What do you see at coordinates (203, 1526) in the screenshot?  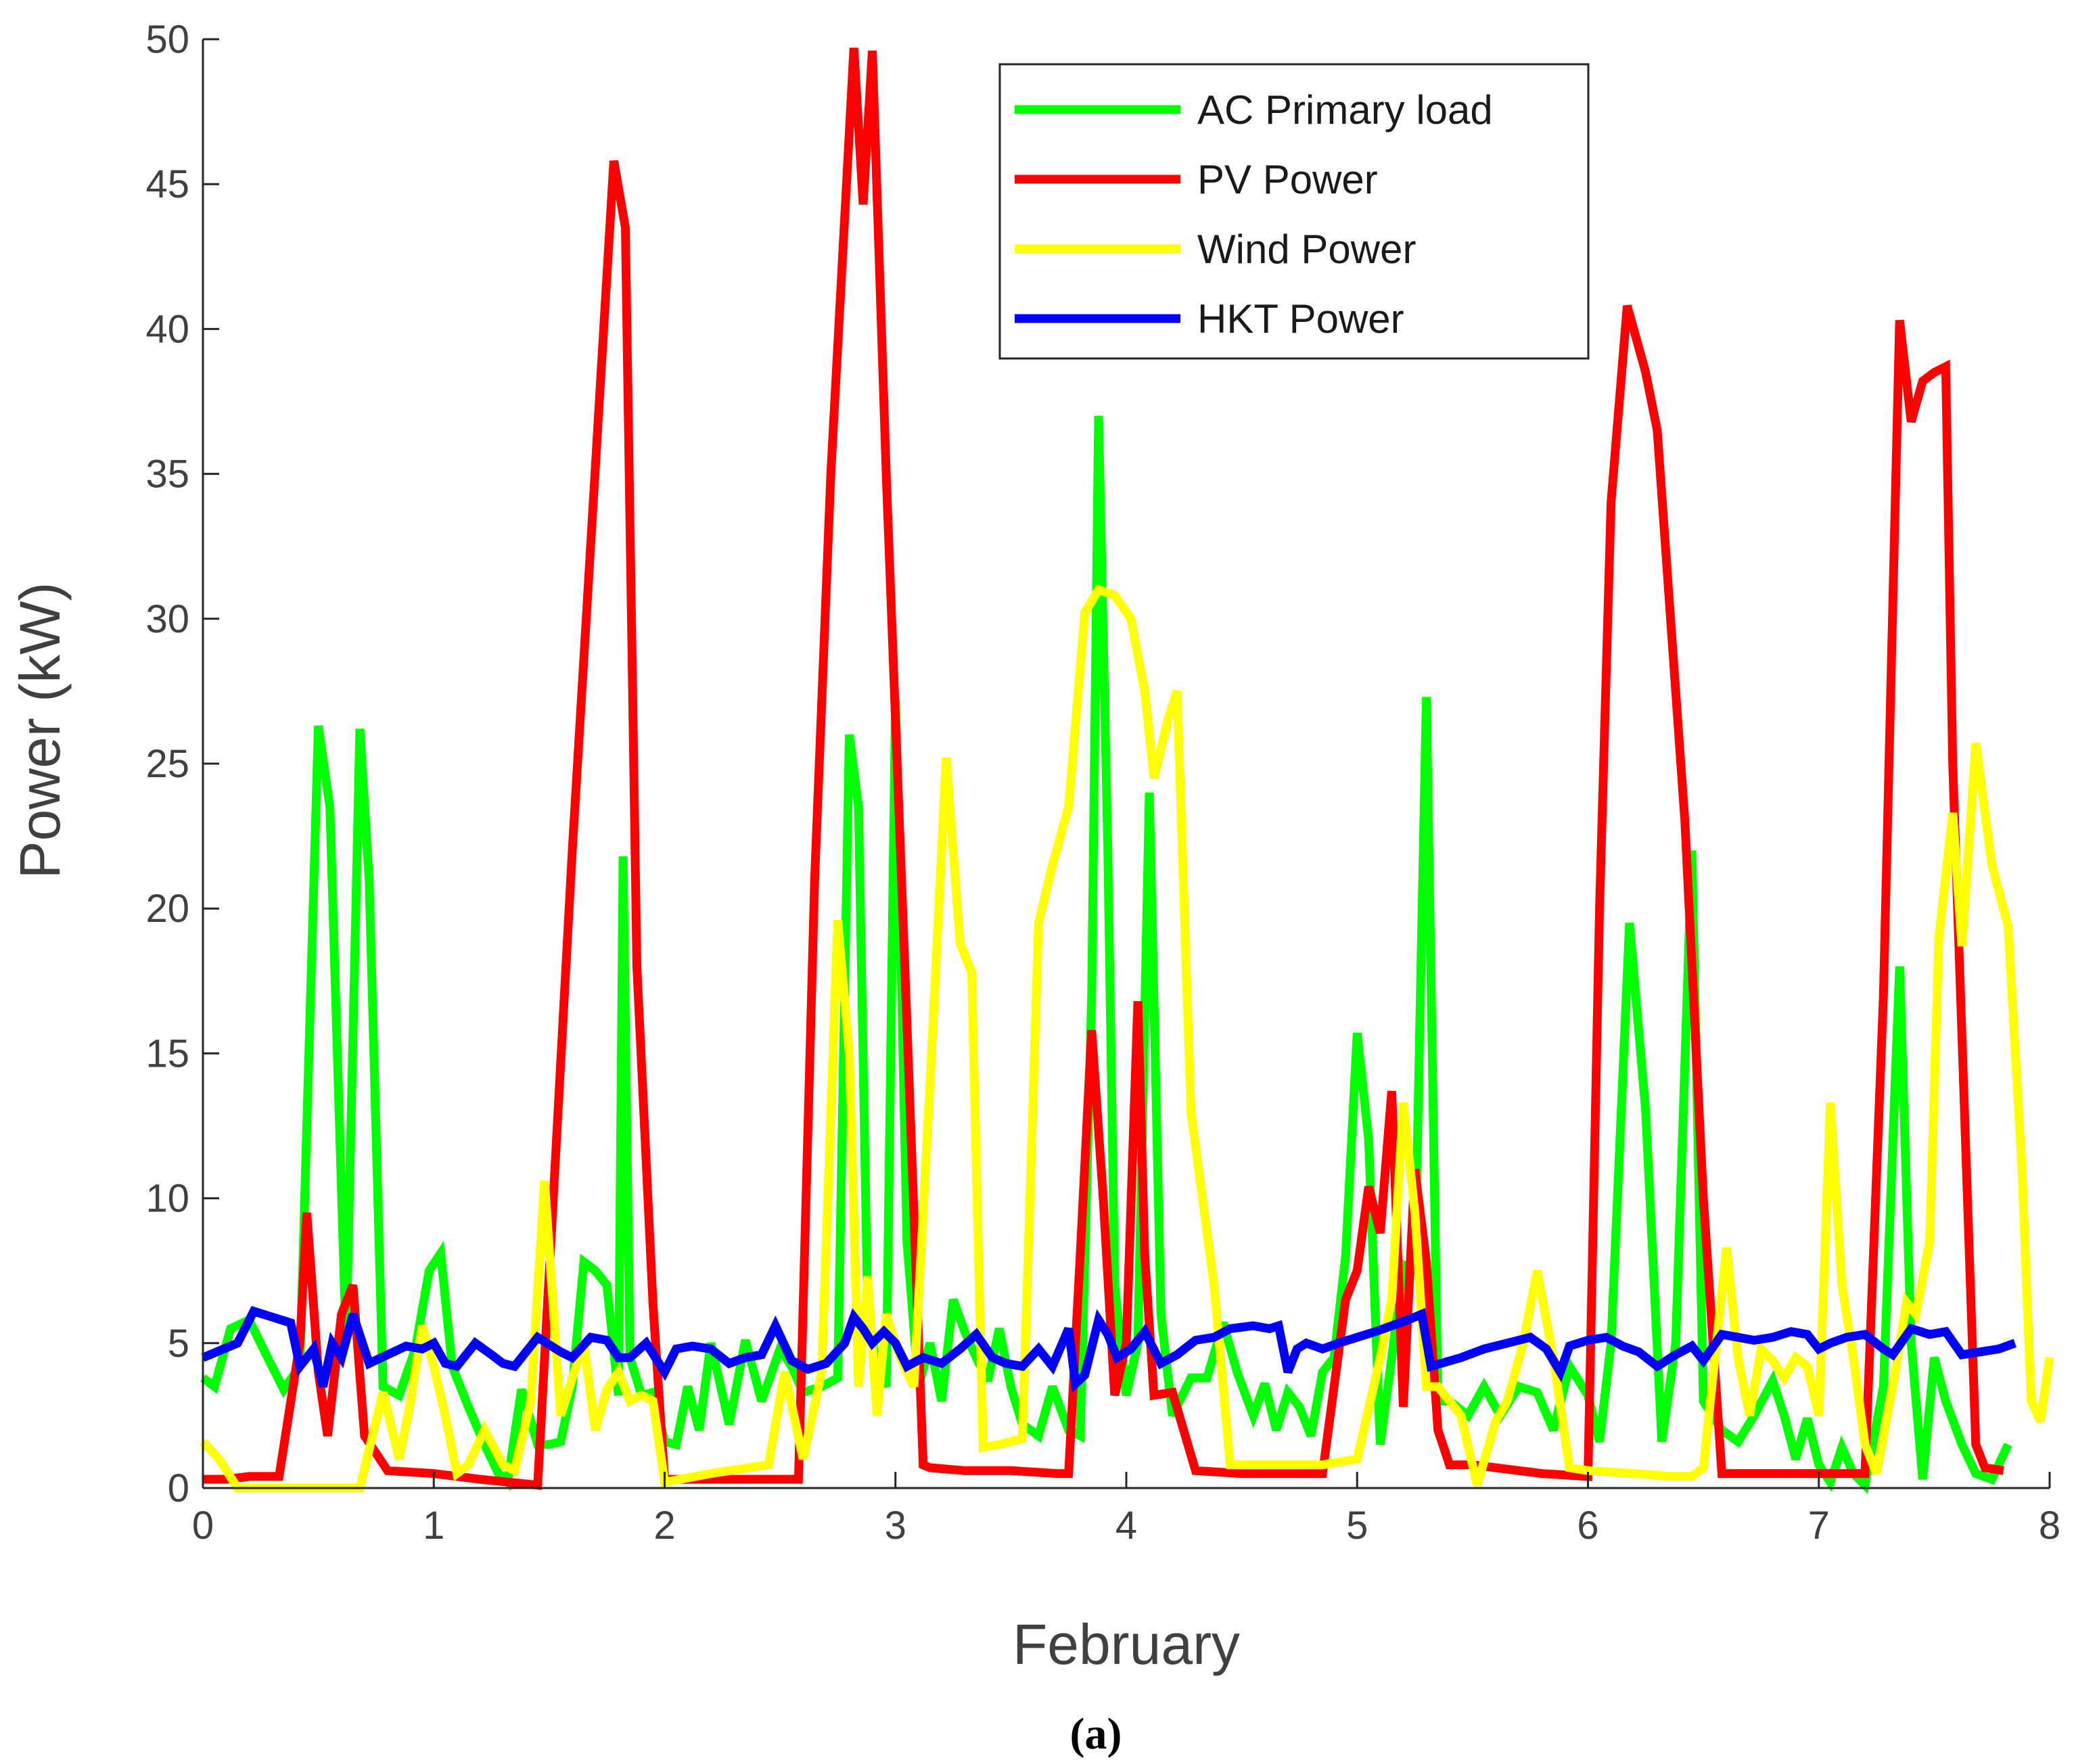 I see `x-tick-label: 0` at bounding box center [203, 1526].